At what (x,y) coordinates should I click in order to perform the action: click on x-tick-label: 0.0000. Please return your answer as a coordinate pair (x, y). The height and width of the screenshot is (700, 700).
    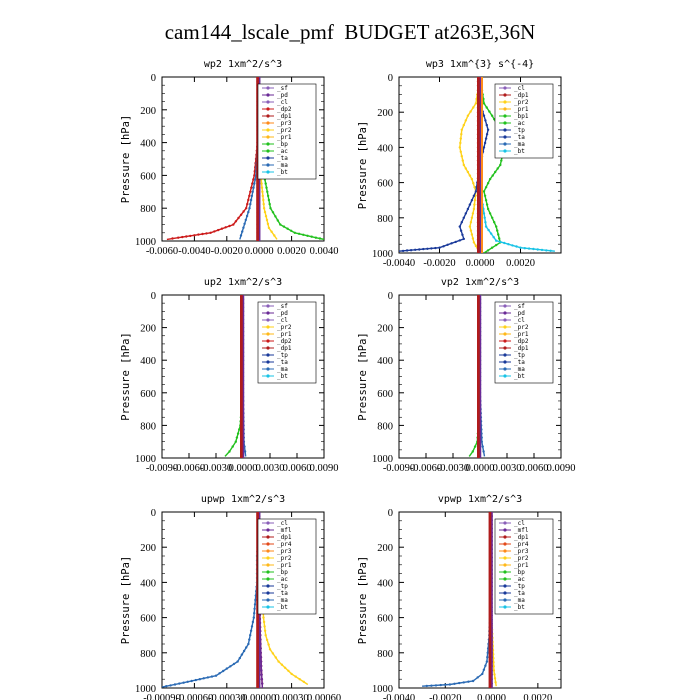
    Looking at the image, I should click on (491, 696).